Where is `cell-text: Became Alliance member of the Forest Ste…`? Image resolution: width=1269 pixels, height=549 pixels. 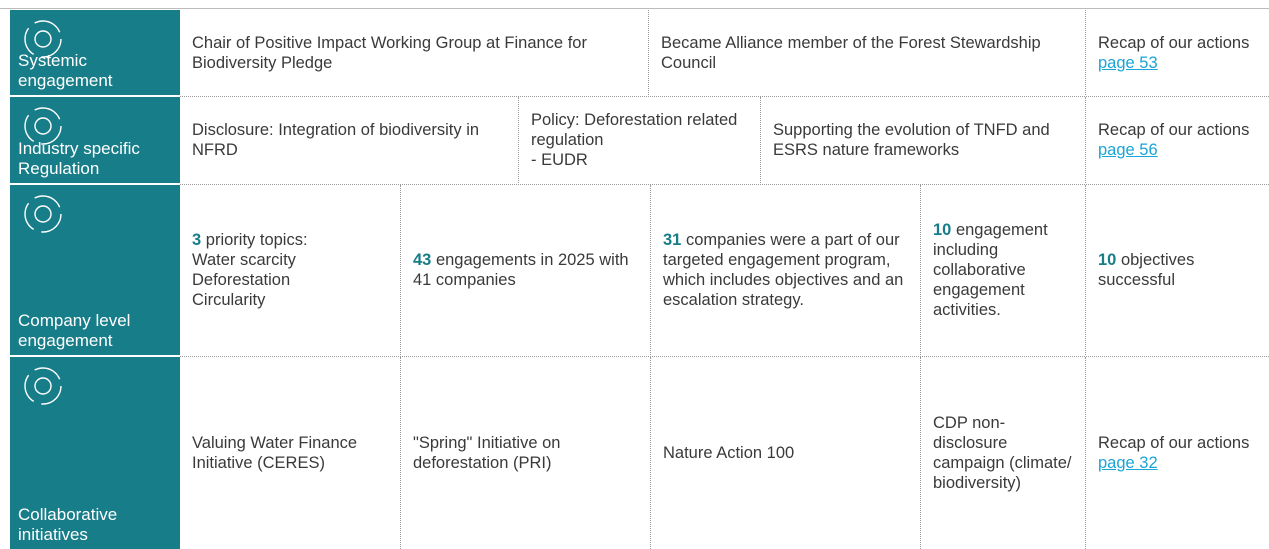 cell-text: Became Alliance member of the Forest Ste… is located at coordinates (851, 52).